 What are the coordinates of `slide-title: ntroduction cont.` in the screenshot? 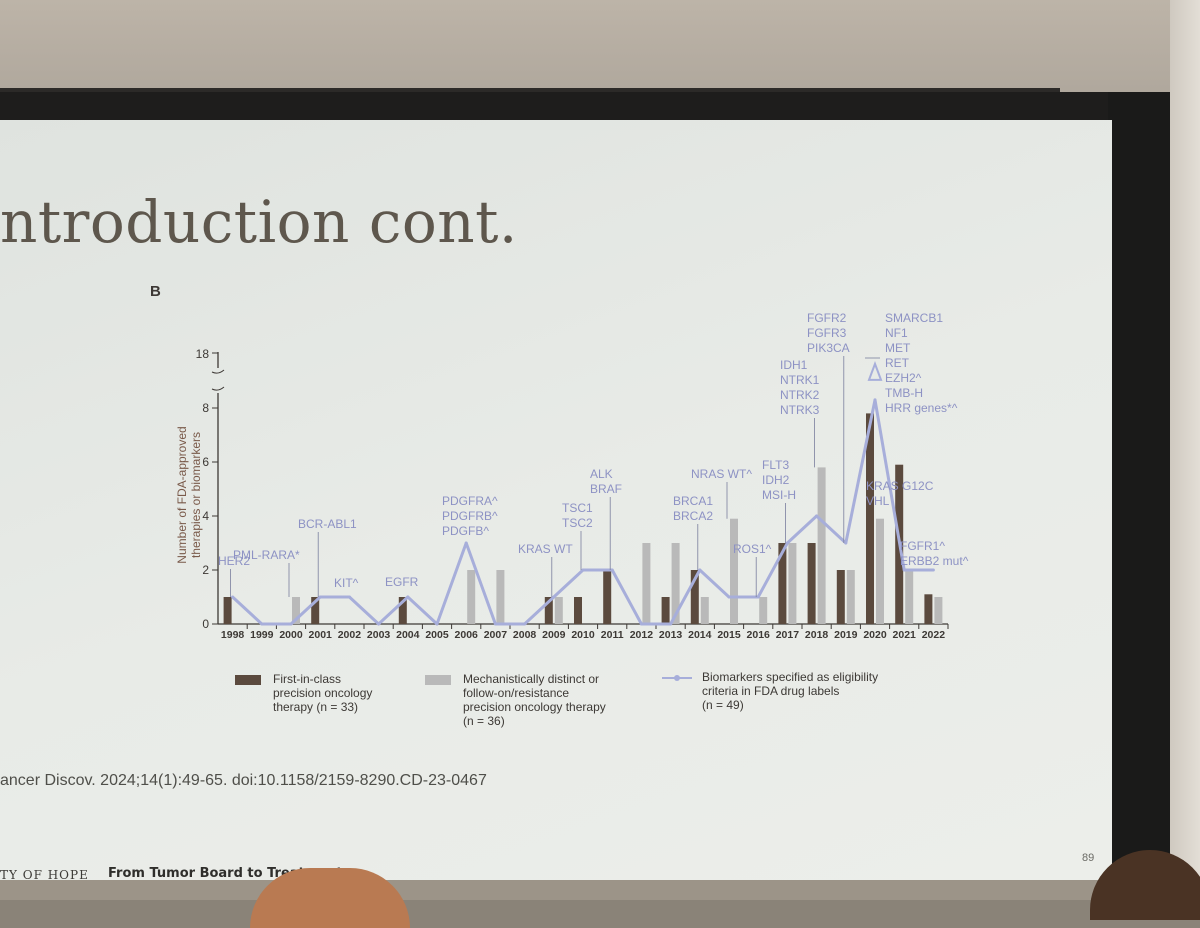 It's located at (259, 222).